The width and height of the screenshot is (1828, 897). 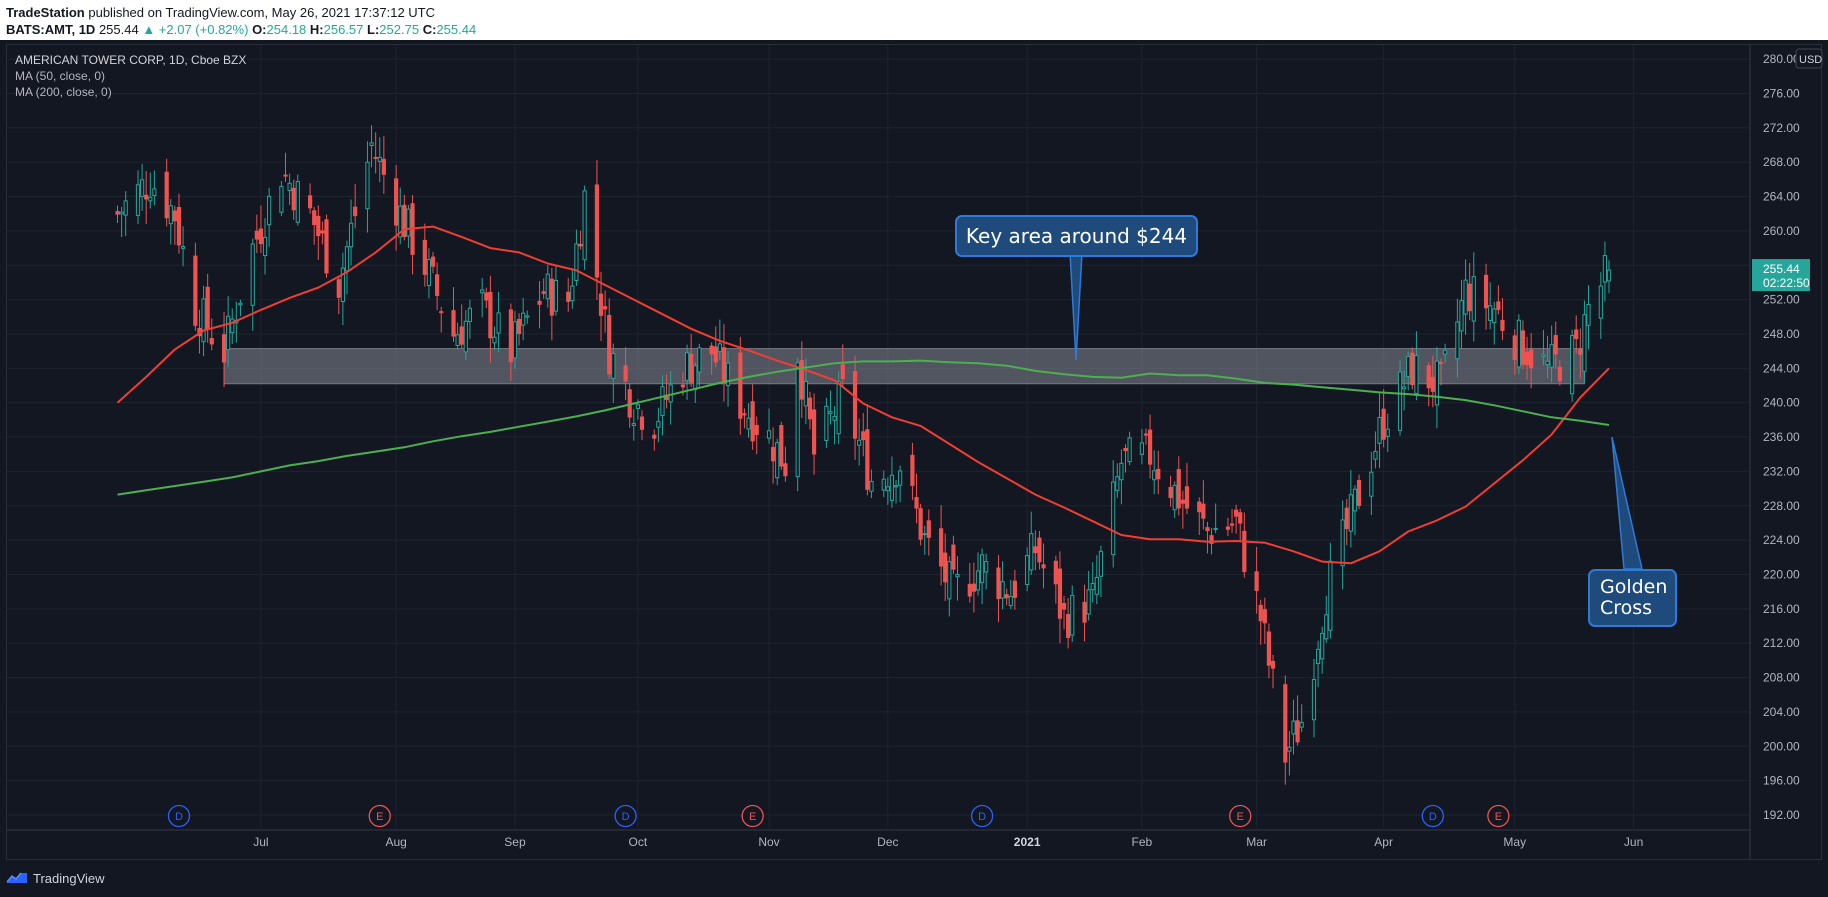 What do you see at coordinates (60, 76) in the screenshot?
I see `legend-ma50: MA (50, close, 0)` at bounding box center [60, 76].